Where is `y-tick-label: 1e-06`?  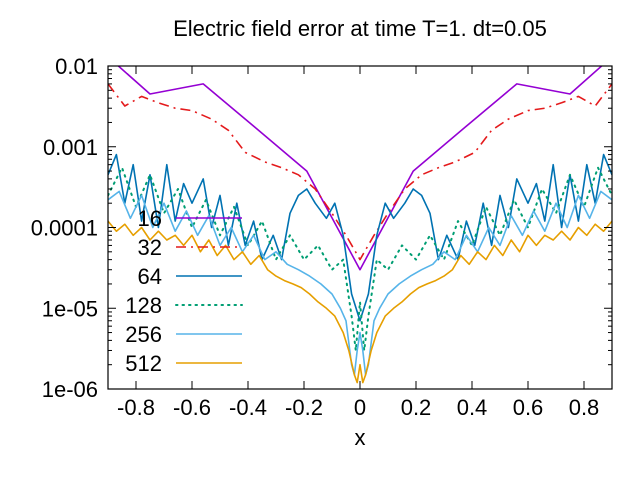
y-tick-label: 1e-06 is located at coordinates (70, 389).